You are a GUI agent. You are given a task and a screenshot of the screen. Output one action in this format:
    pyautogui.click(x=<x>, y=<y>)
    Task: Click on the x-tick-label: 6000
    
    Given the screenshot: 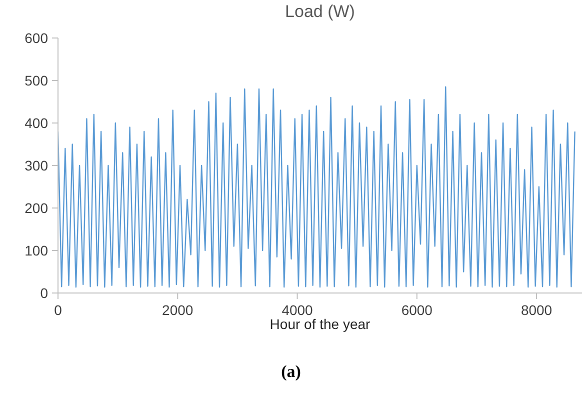 What is the action you would take?
    pyautogui.click(x=417, y=310)
    